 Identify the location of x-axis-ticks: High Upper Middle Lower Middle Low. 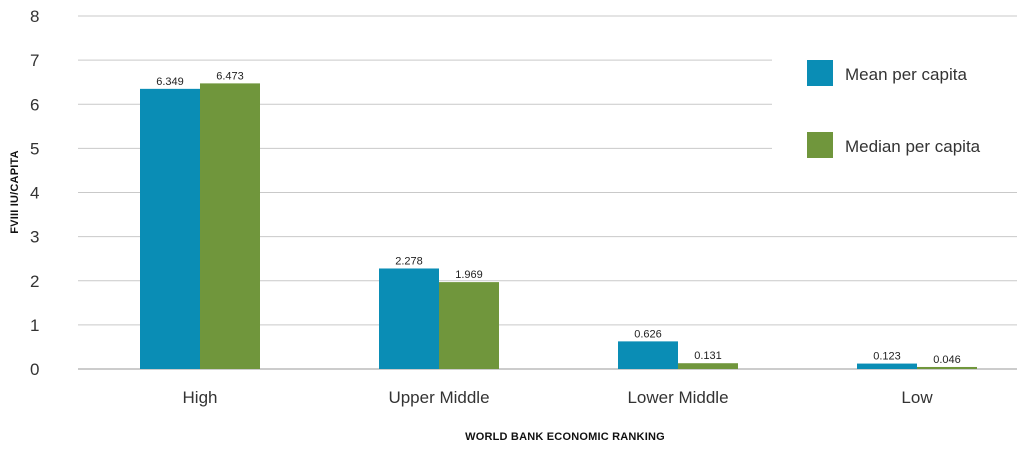
(558, 397).